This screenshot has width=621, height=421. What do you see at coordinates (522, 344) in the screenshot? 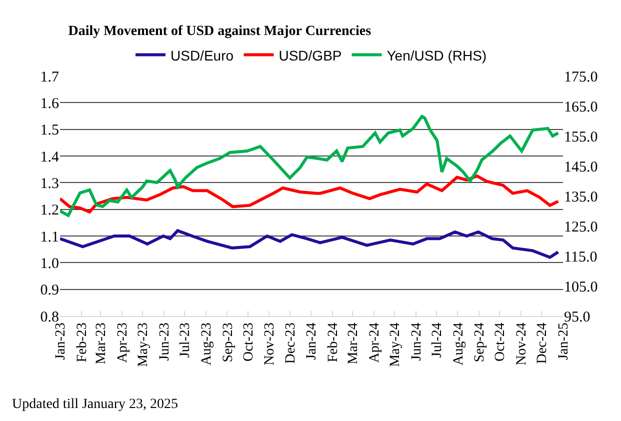
I see `x-tick-label: Nov-24` at bounding box center [522, 344].